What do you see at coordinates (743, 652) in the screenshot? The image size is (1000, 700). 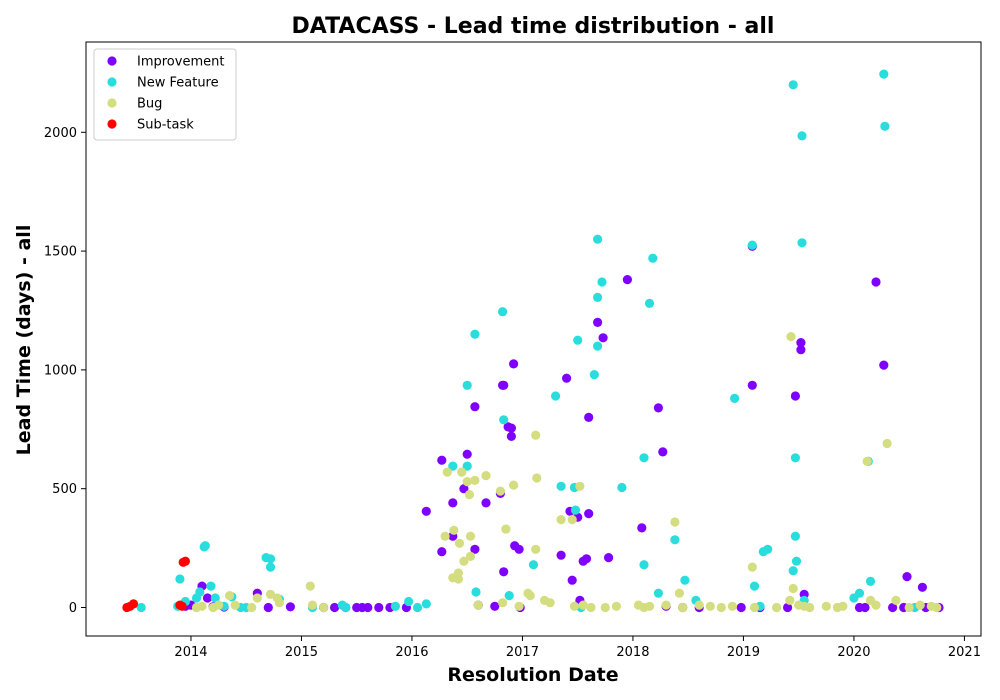 I see `x-tick-label: 2019` at bounding box center [743, 652].